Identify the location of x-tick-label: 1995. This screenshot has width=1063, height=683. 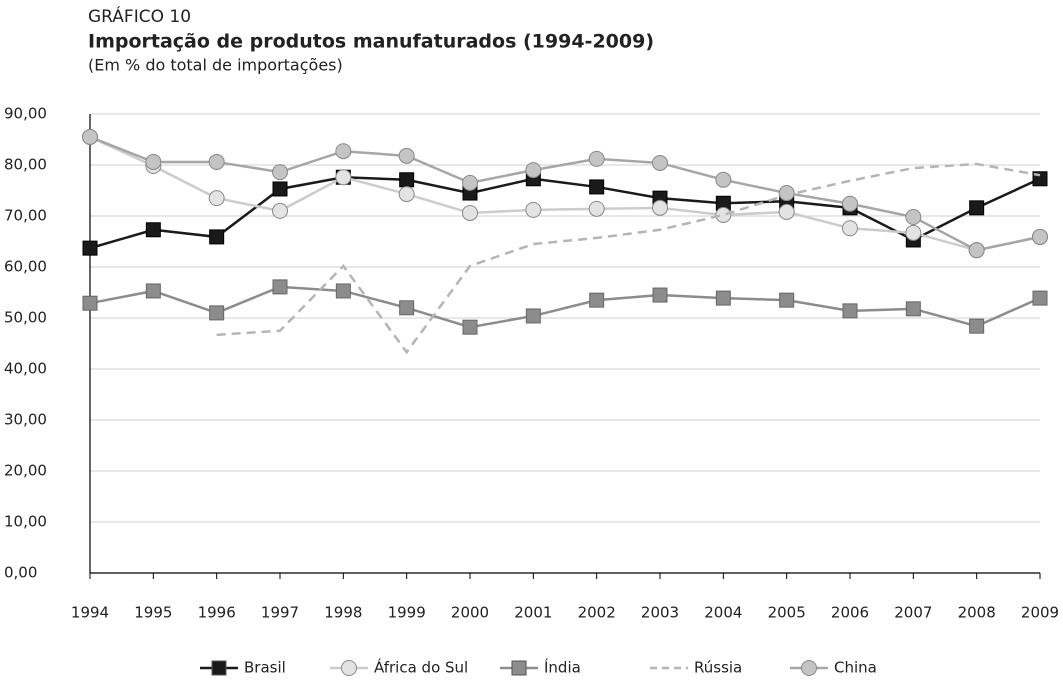
(153, 613).